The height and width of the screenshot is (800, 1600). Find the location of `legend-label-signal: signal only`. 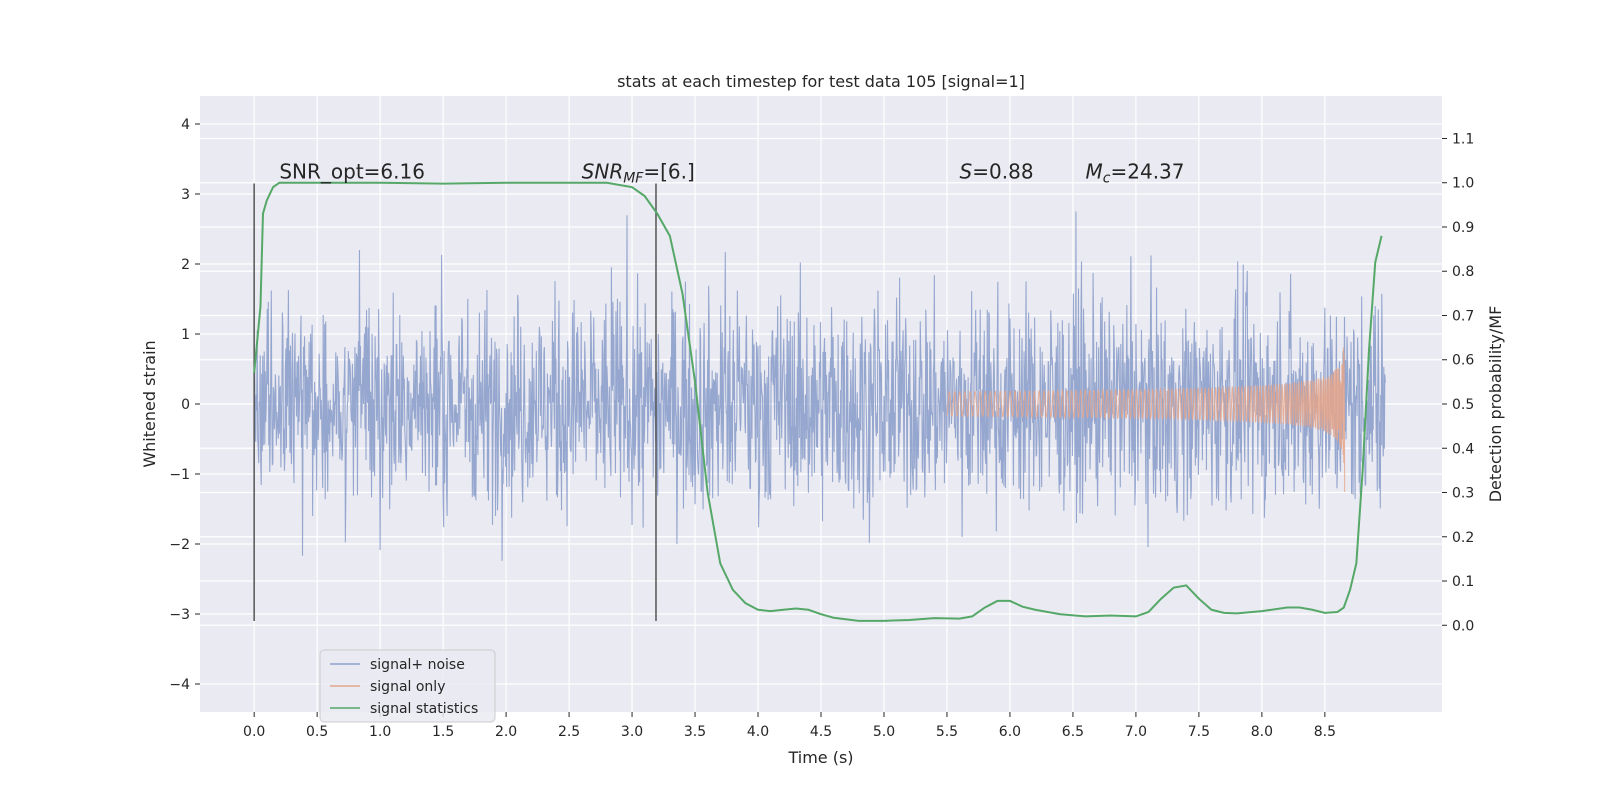

legend-label-signal: signal only is located at coordinates (407, 687).